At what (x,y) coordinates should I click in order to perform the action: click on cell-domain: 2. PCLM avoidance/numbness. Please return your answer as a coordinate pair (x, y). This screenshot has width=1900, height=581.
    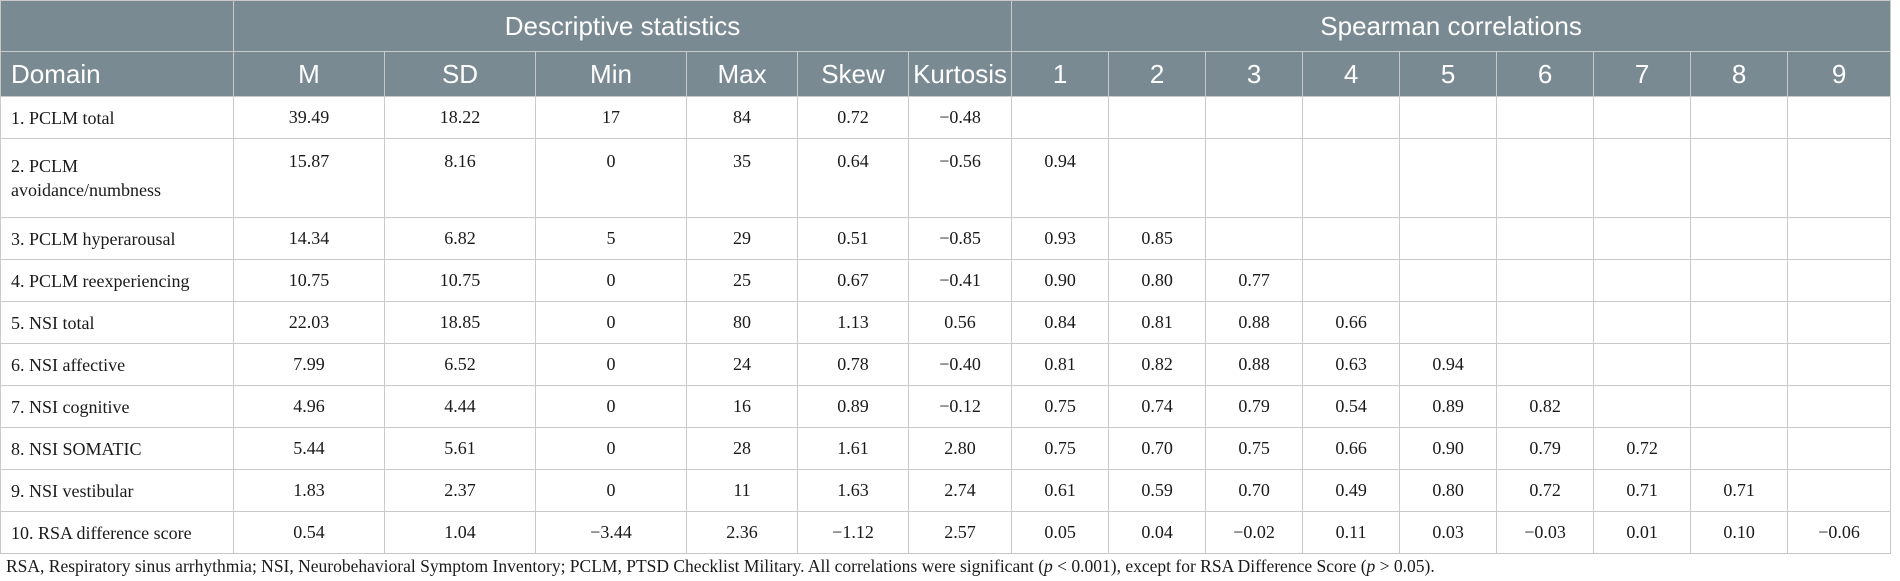
    Looking at the image, I should click on (117, 178).